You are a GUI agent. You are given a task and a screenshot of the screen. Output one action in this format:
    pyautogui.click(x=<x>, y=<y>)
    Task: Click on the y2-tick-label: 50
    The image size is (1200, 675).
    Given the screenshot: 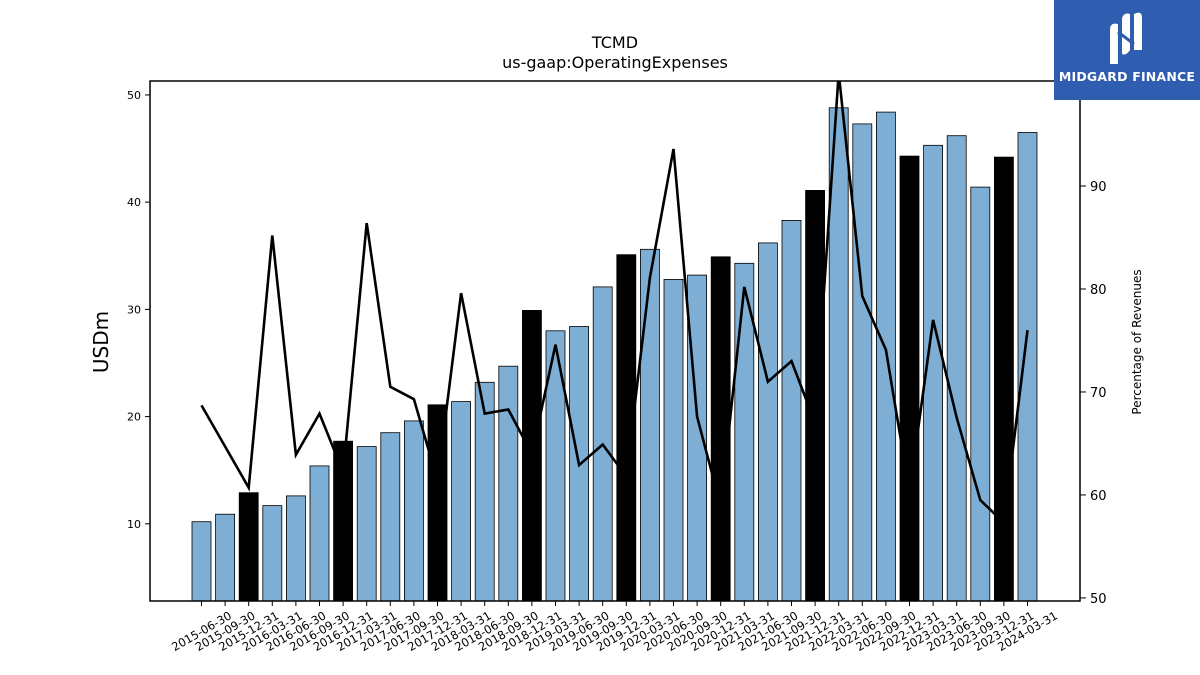 What is the action you would take?
    pyautogui.click(x=1098, y=599)
    